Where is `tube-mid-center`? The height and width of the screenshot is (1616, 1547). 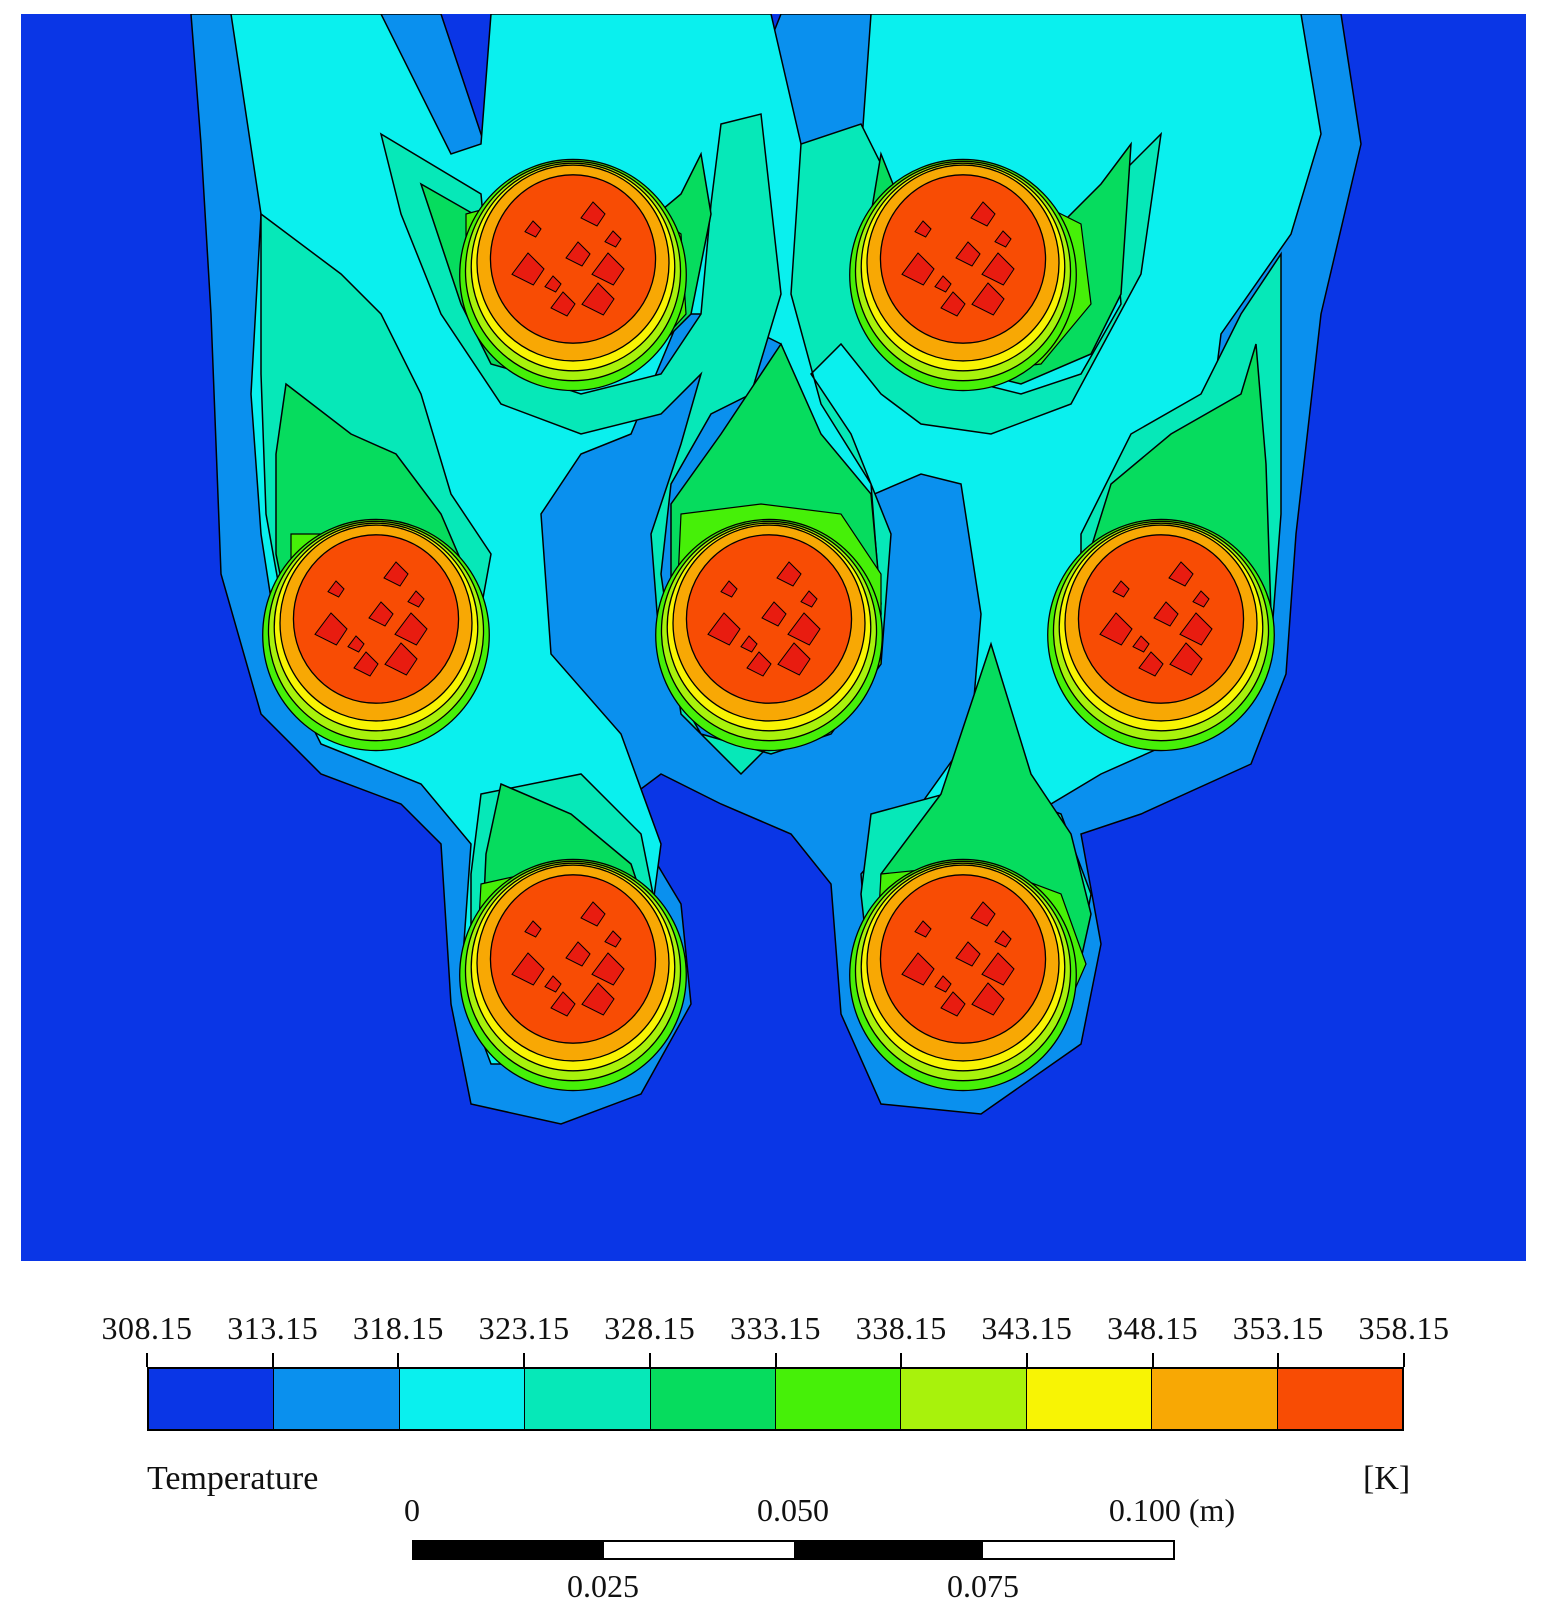
tube-mid-center is located at coordinates (769, 635).